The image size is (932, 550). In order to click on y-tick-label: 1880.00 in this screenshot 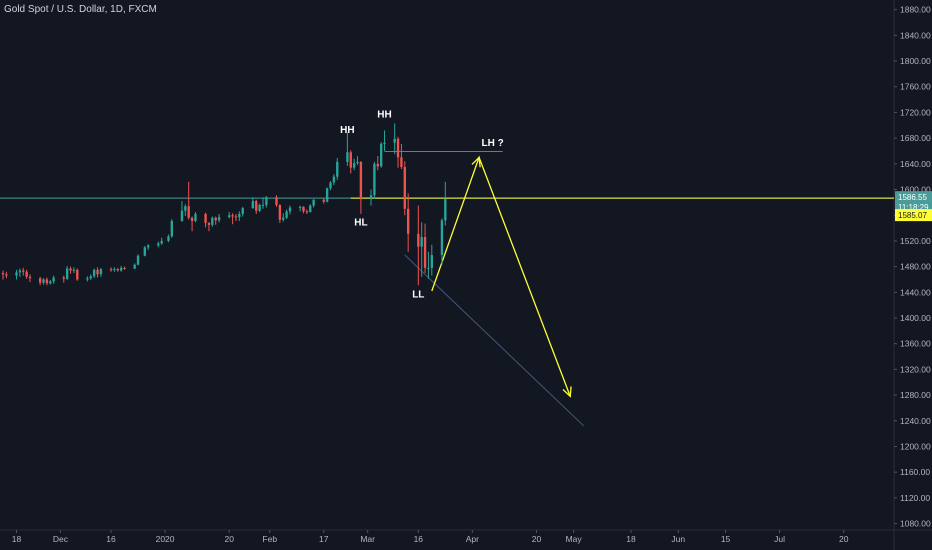, I will do `click(915, 10)`.